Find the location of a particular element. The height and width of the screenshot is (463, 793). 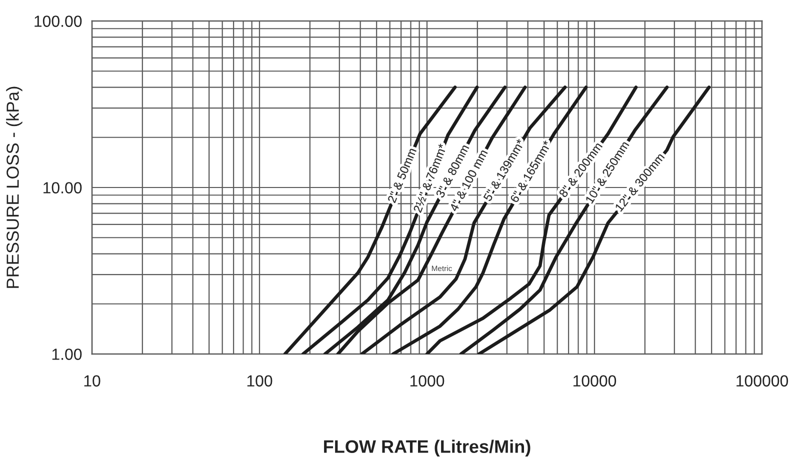

y-tick-label: 10.00 is located at coordinates (63, 188).